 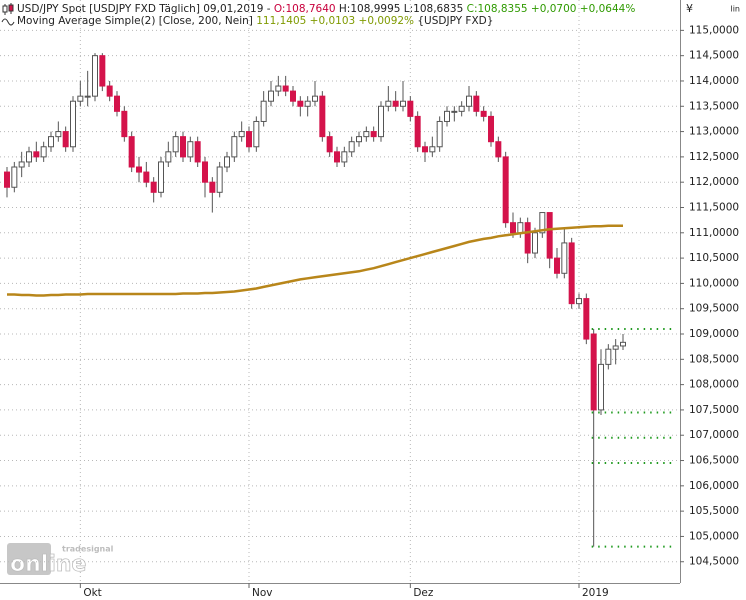 What do you see at coordinates (551, 9) in the screenshot?
I see `header-part: C:108,8355 +0,0700 +0,0644%` at bounding box center [551, 9].